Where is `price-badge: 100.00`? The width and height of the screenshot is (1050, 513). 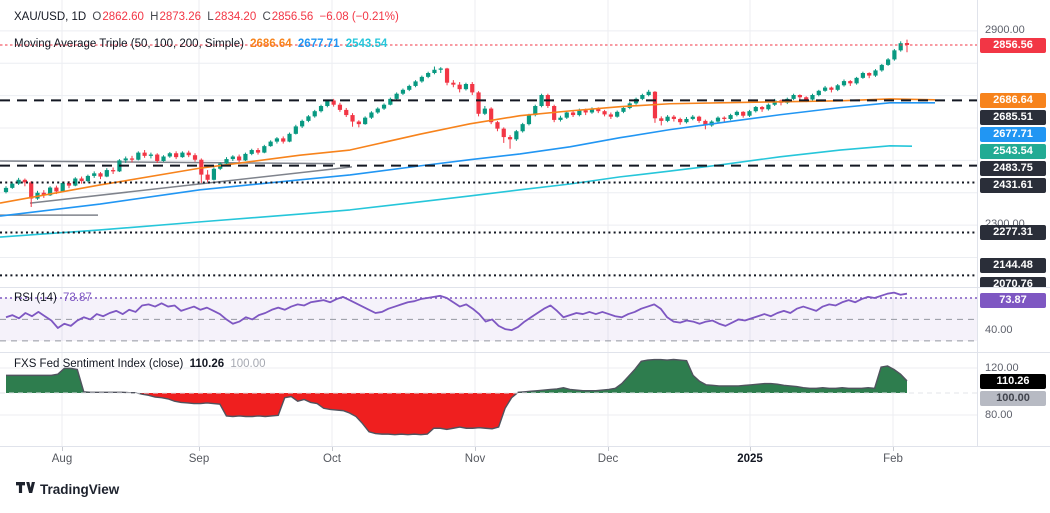 price-badge: 100.00 is located at coordinates (1013, 398).